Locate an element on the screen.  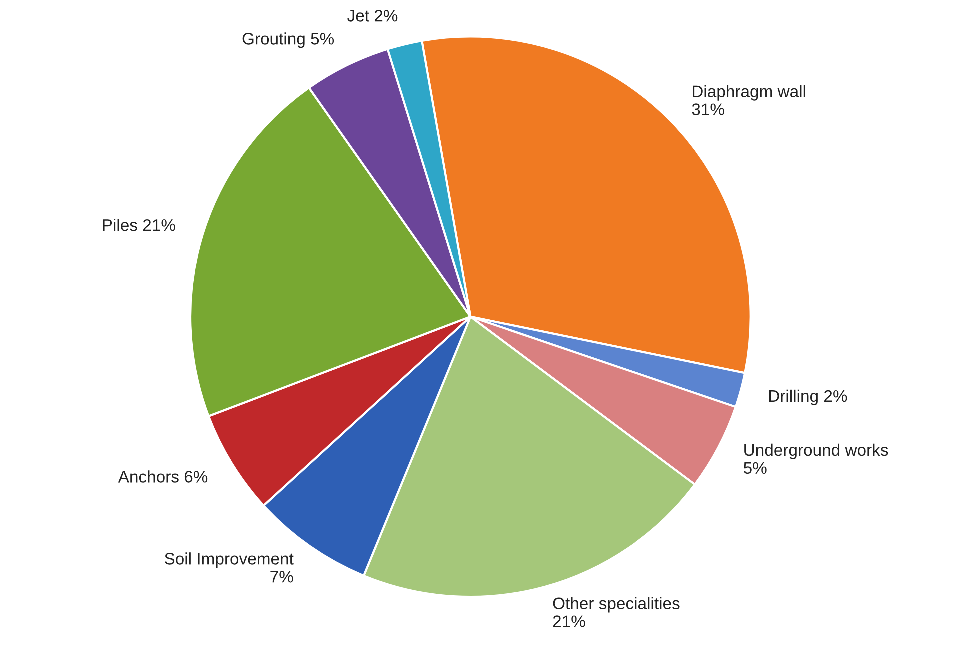
slice-label: Diaphragm wall is located at coordinates (749, 93).